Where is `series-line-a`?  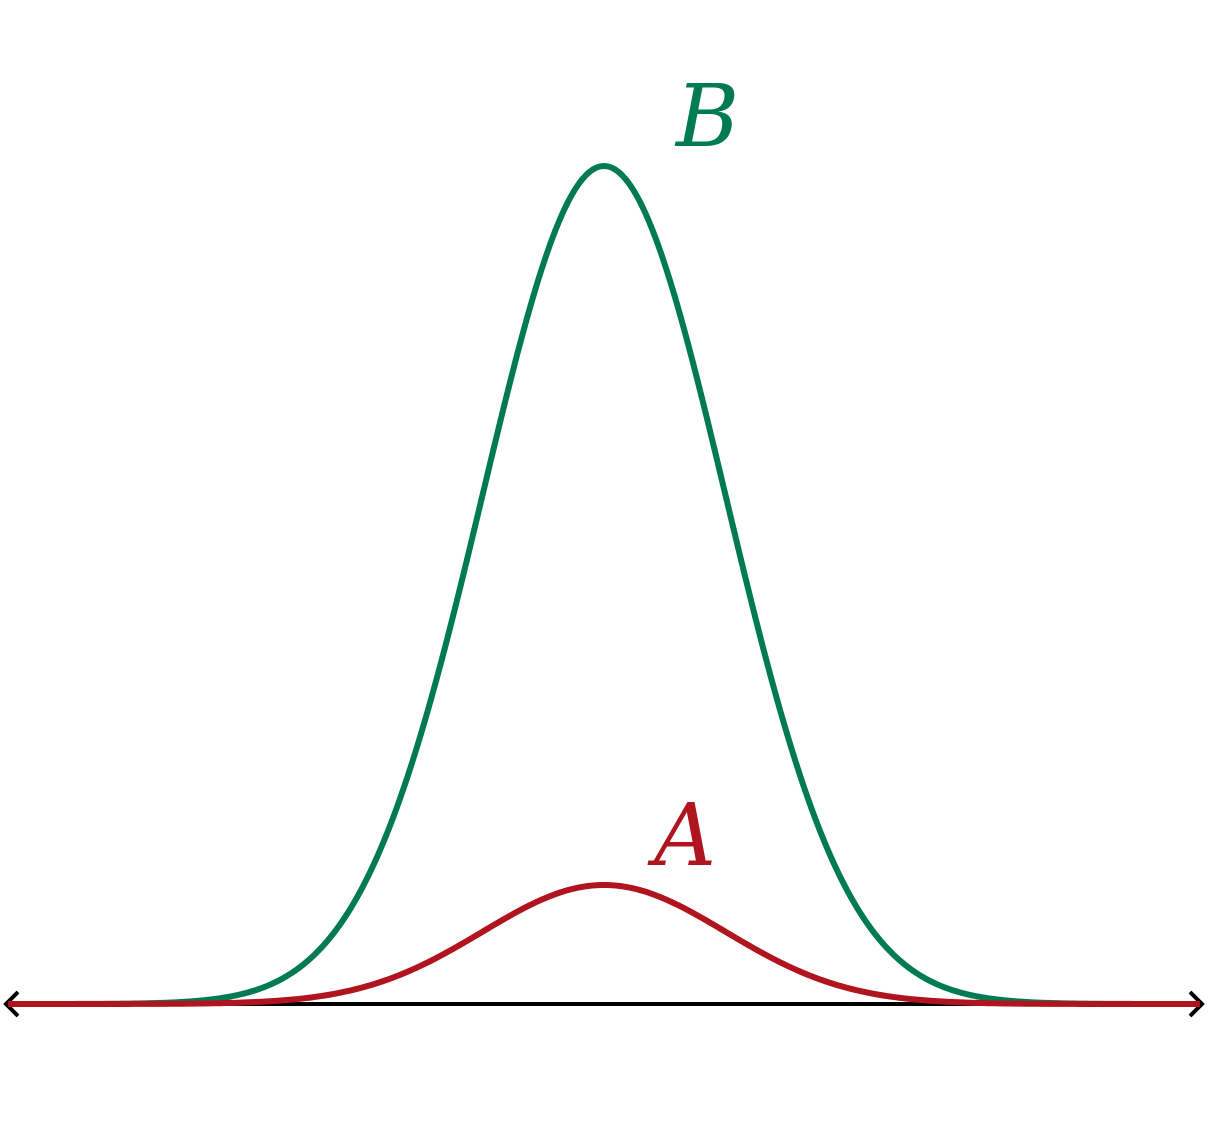
series-line-a is located at coordinates (604, 944).